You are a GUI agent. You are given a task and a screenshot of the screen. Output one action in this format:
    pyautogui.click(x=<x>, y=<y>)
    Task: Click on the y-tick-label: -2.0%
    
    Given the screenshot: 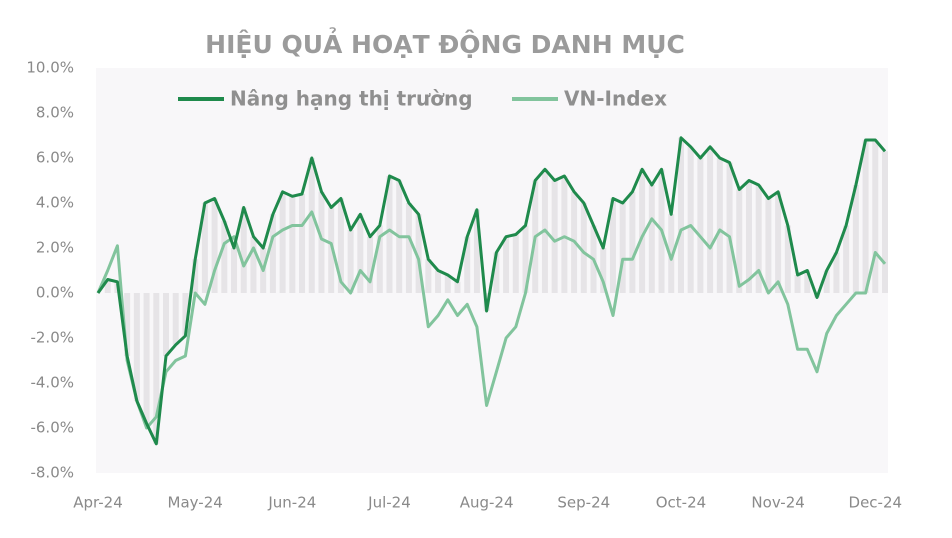 What is the action you would take?
    pyautogui.click(x=52, y=338)
    